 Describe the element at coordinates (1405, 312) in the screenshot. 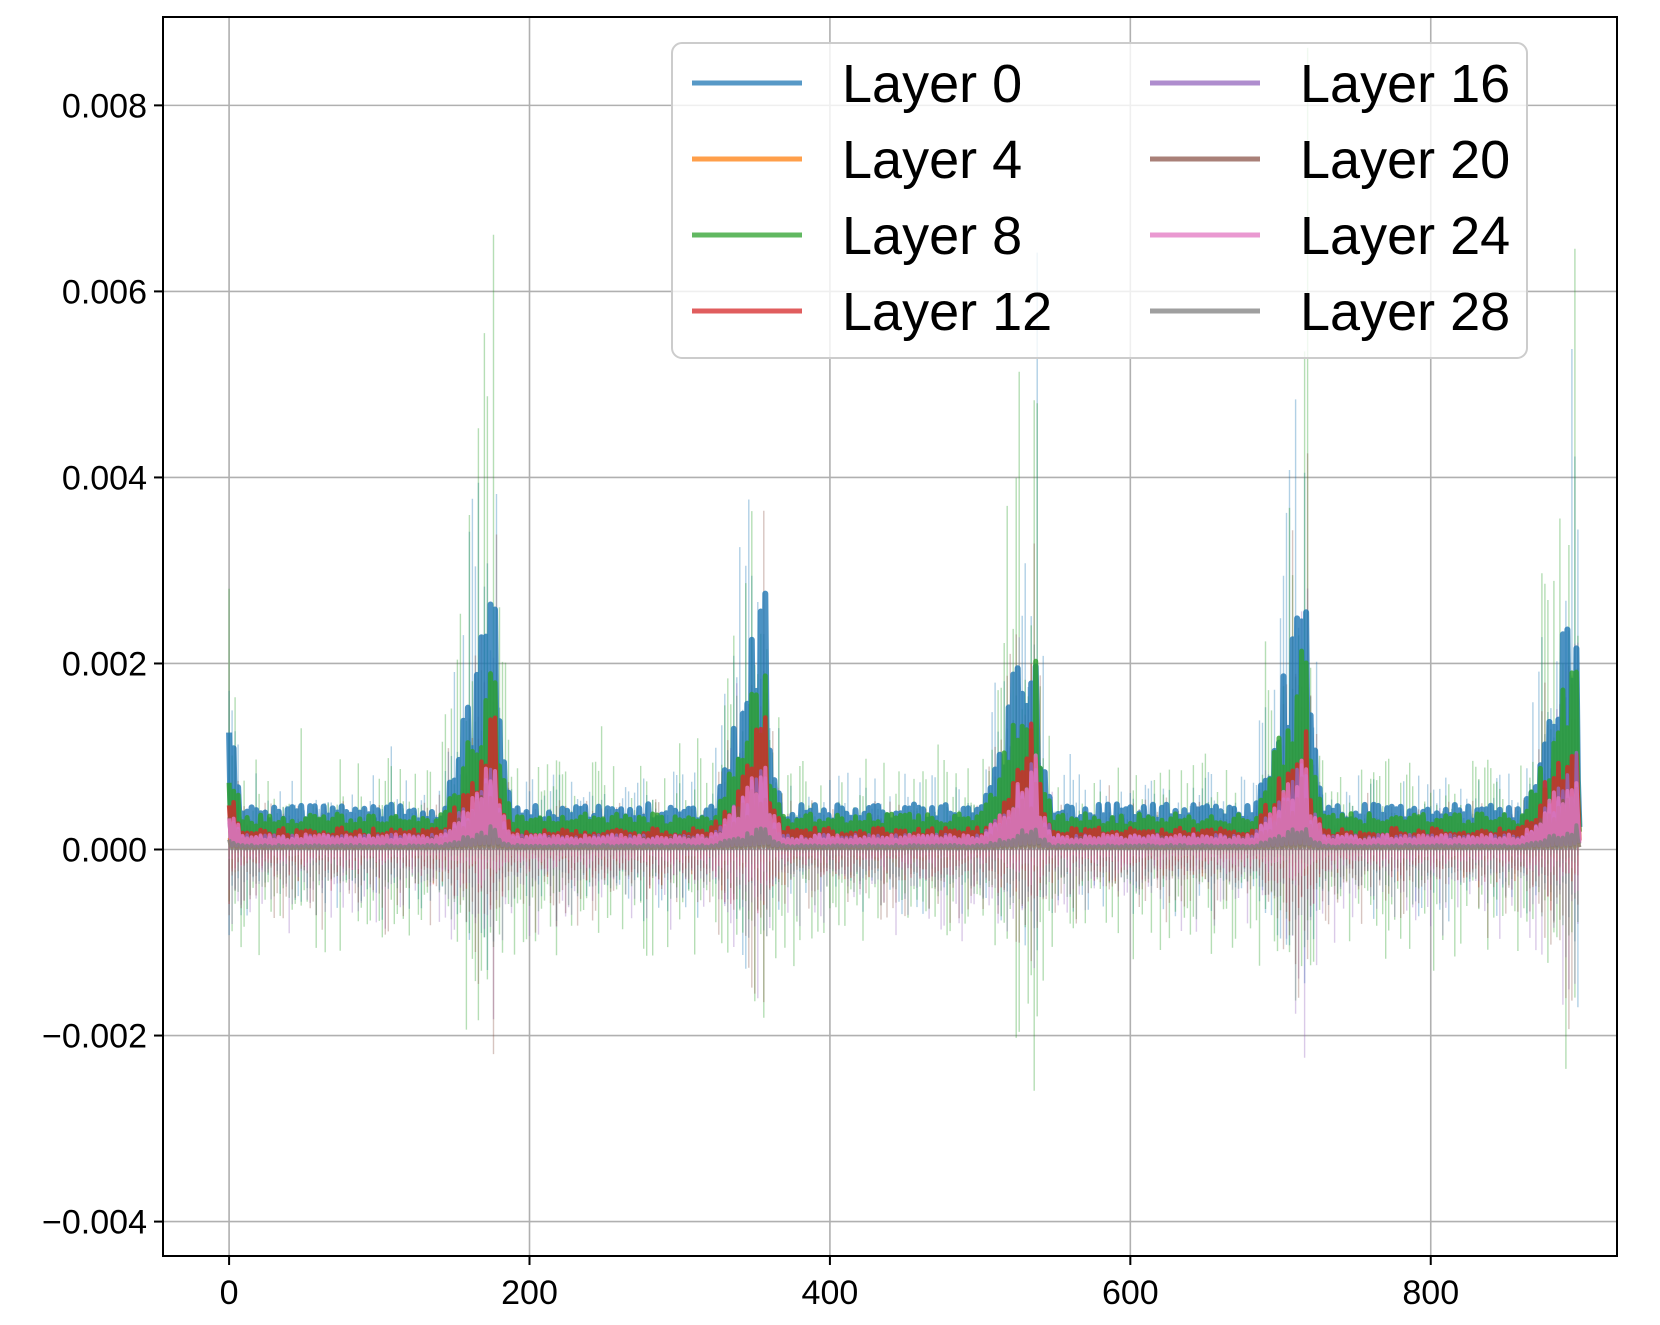

I see `legend-label-layer-28: Layer 28` at that location.